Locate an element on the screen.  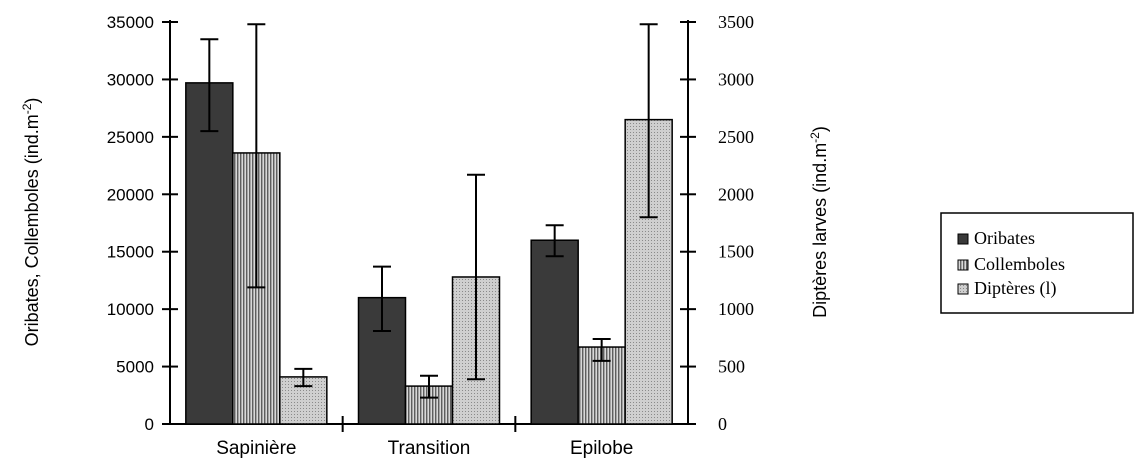
legend: Oribates Collemboles Diptères (l) is located at coordinates (1037, 263).